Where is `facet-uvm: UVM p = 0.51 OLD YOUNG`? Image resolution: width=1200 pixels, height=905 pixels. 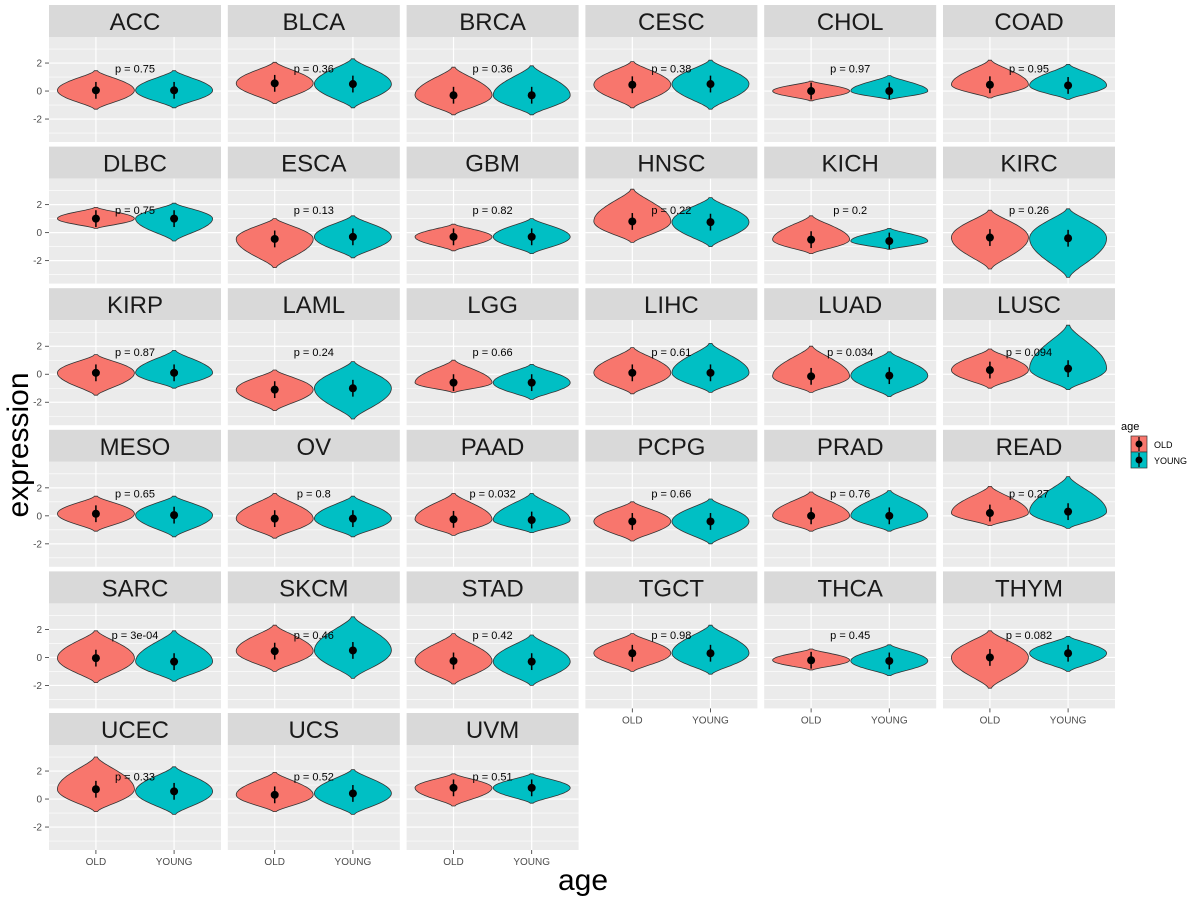
facet-uvm: UVM p = 0.51 OLD YOUNG is located at coordinates (492, 790).